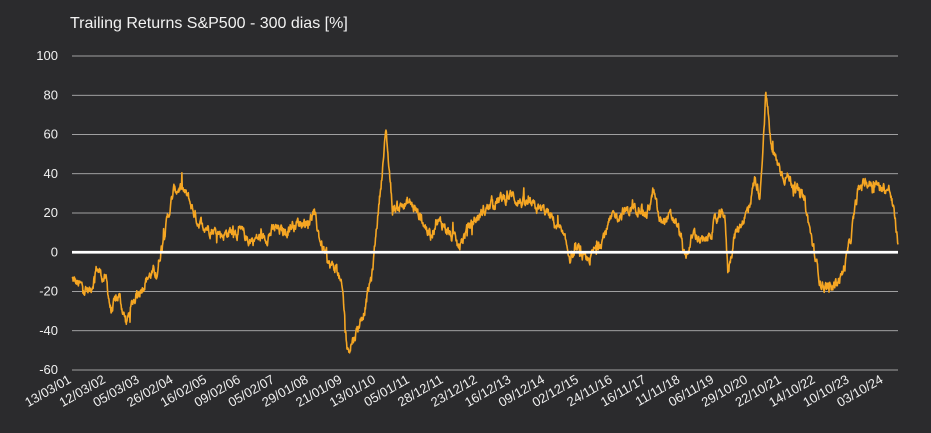  Describe the element at coordinates (51, 94) in the screenshot. I see `y-tick-label: 80` at that location.